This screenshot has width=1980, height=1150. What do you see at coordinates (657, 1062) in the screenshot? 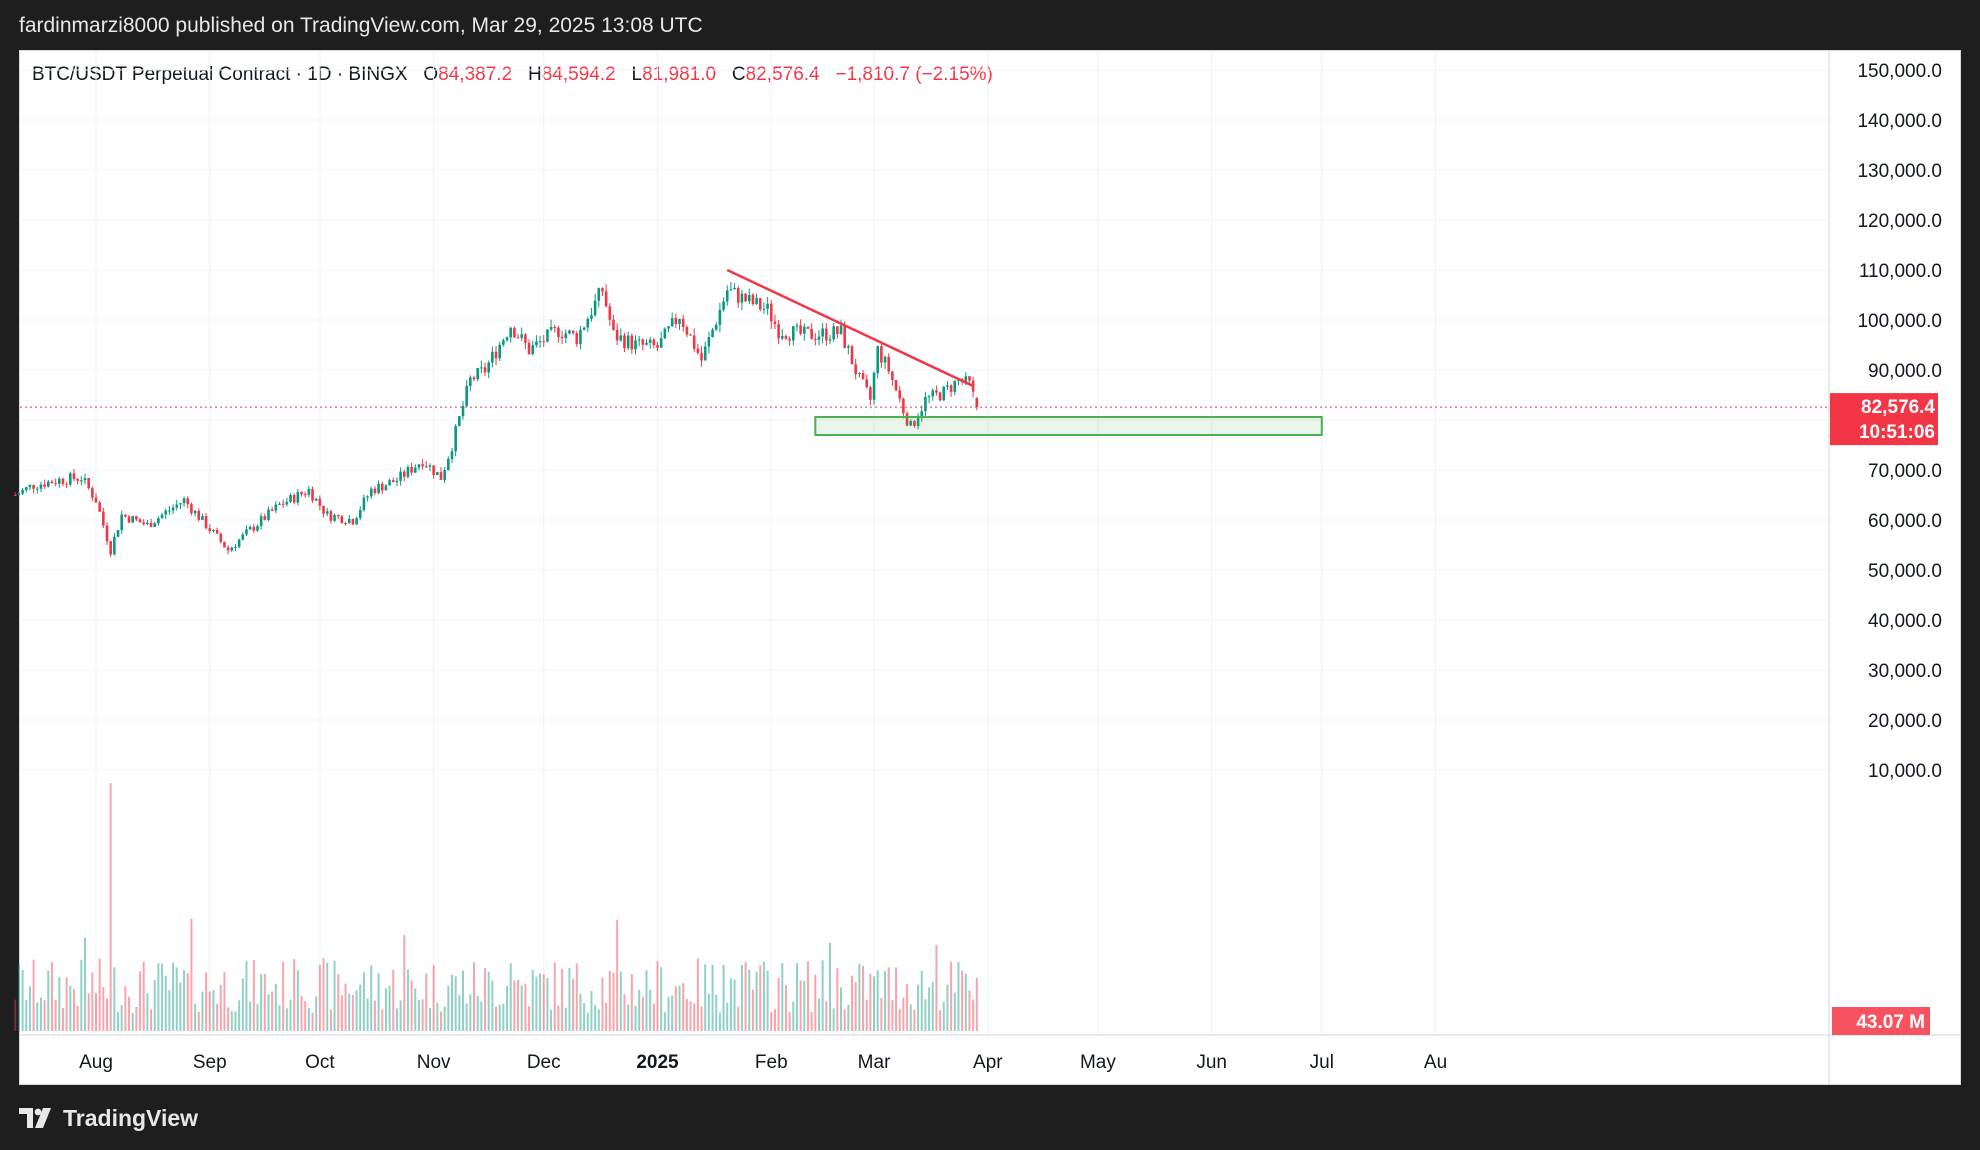
I see `x-tick-label: 2025` at bounding box center [657, 1062].